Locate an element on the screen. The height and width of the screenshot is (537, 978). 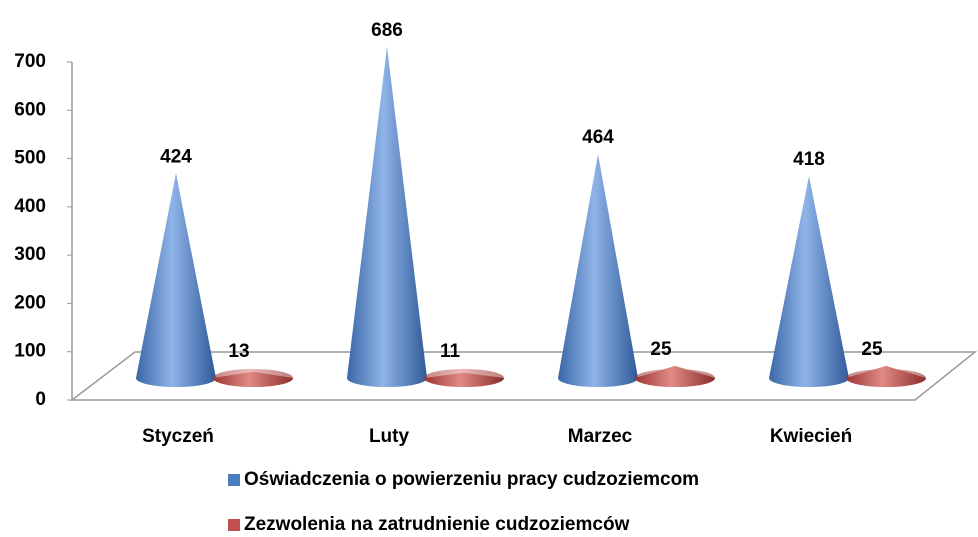
x-tick-label: Styczeń is located at coordinates (178, 436).